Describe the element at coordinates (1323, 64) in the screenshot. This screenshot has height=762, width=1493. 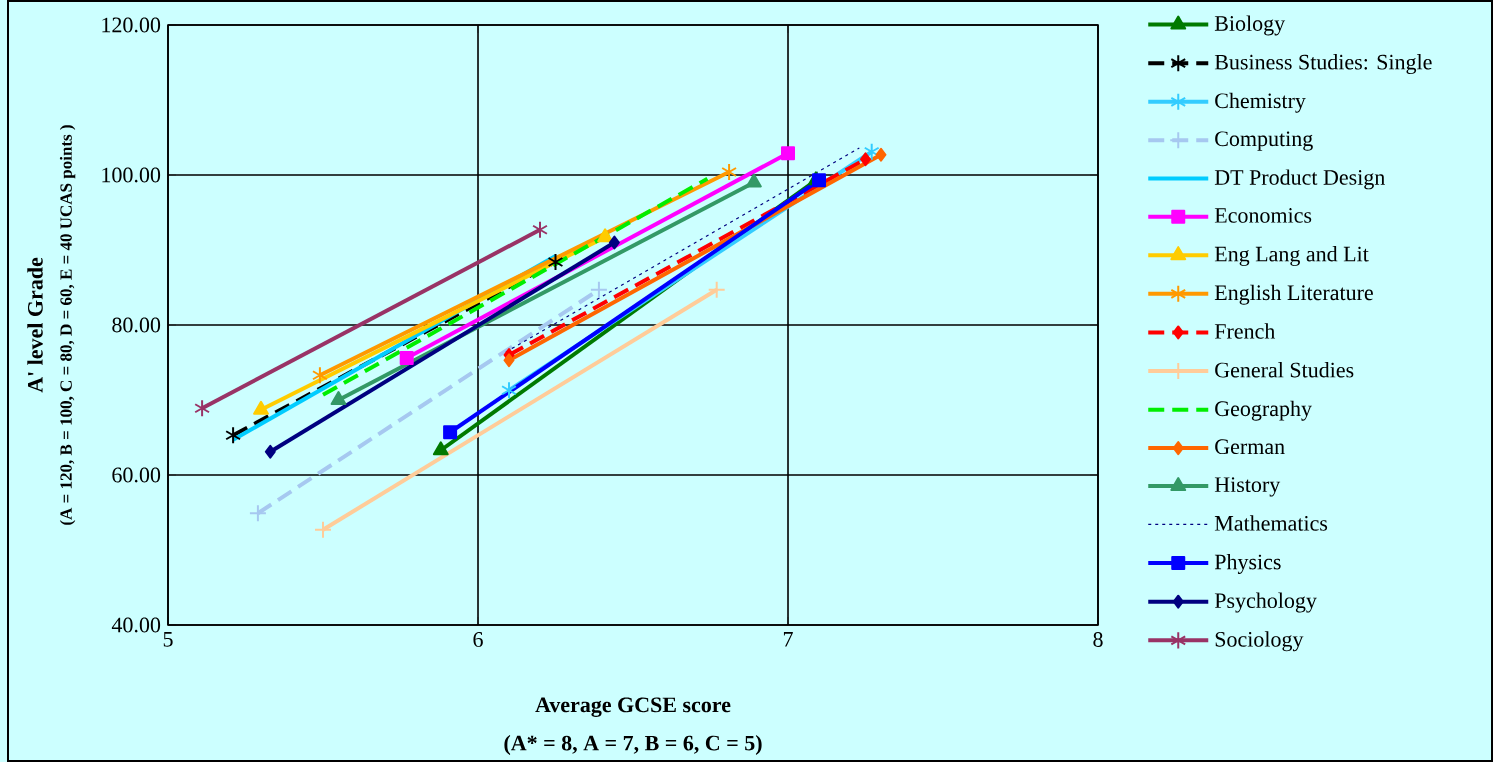
I see `legend-label: Business Studies: Single` at that location.